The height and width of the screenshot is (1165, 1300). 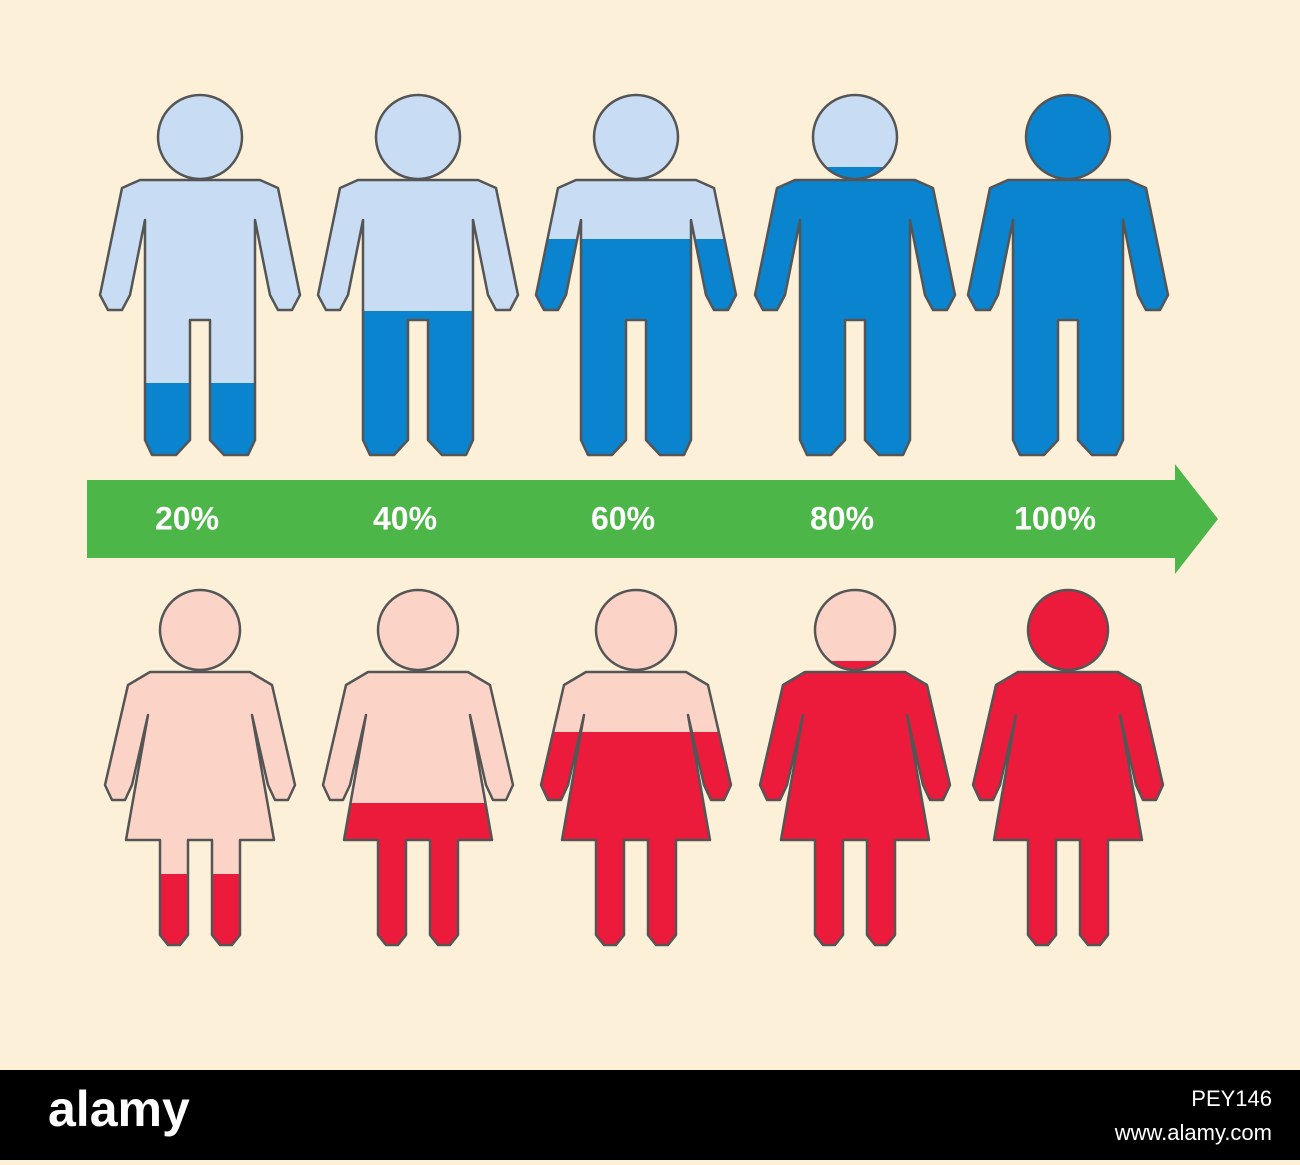 I want to click on arrow, so click(x=652, y=519).